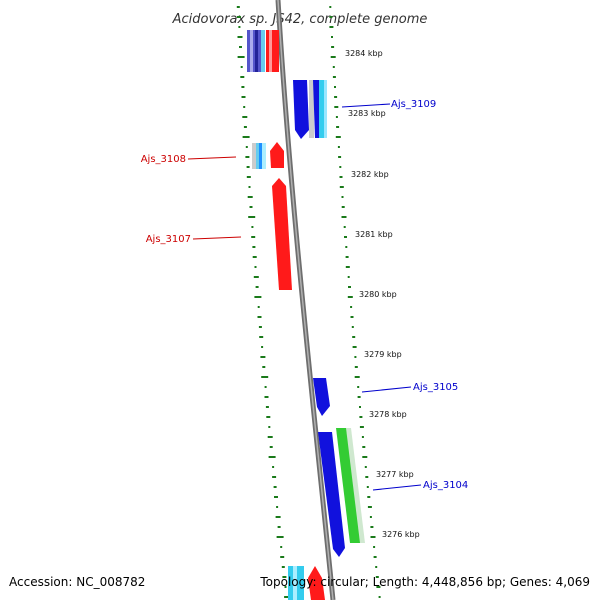  Describe the element at coordinates (413, 104) in the screenshot. I see `svg-text: Ajs_3109` at that location.